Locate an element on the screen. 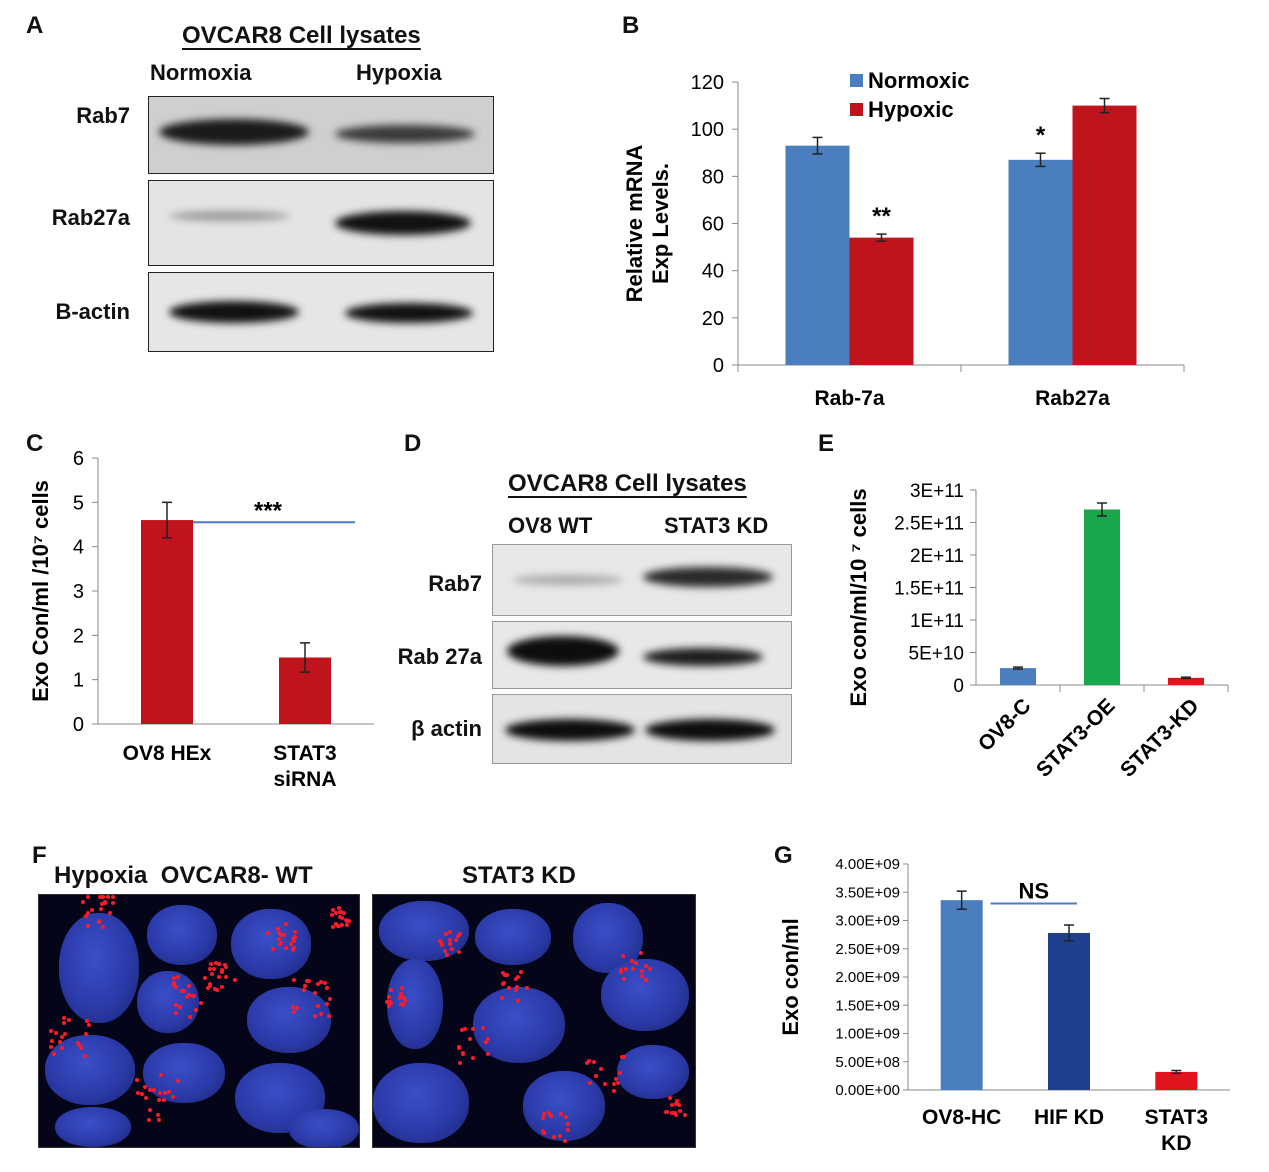  bar-hypoxic-rab-7a is located at coordinates (881, 301).